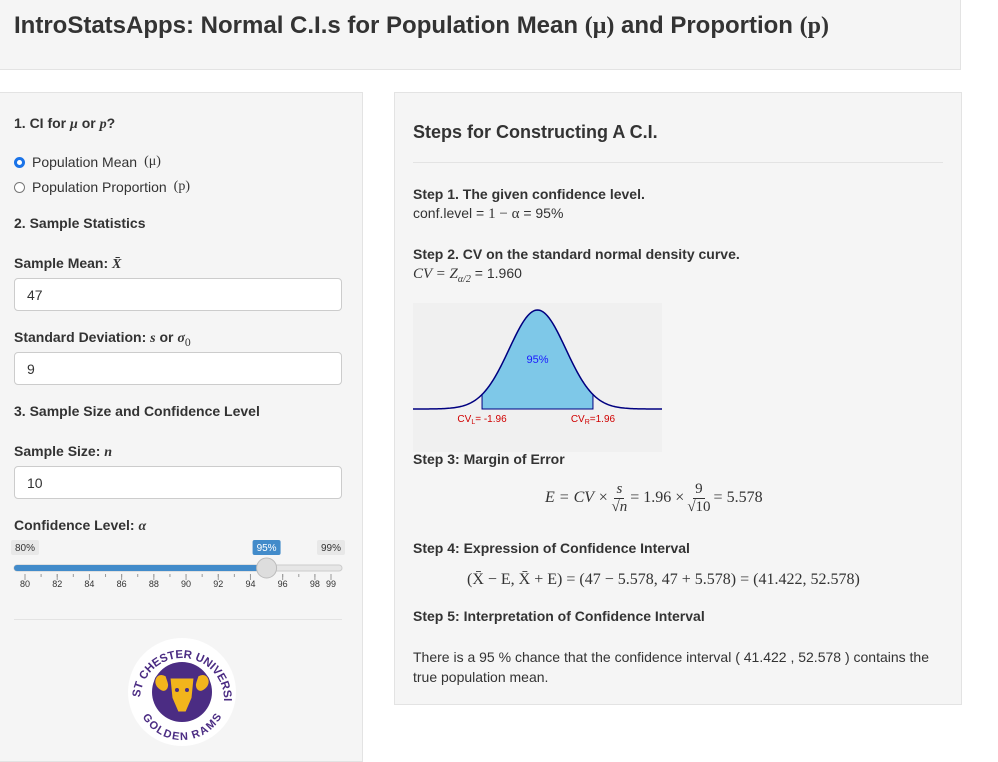 The height and width of the screenshot is (762, 998). What do you see at coordinates (706, 25) in the screenshot?
I see `title-text: and Proportion` at bounding box center [706, 25].